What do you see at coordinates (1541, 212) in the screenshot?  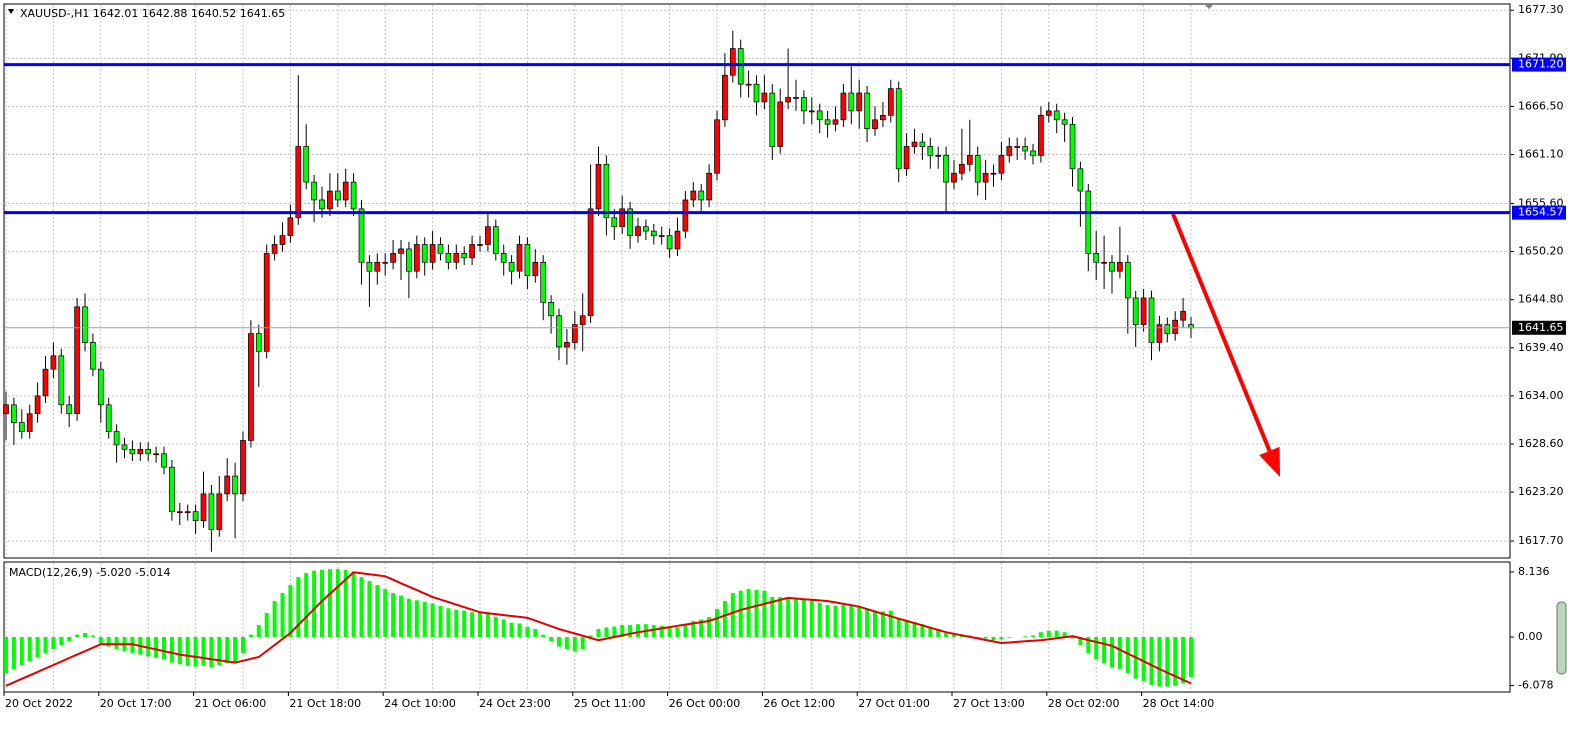 I see `price-level-label: 1654.57` at bounding box center [1541, 212].